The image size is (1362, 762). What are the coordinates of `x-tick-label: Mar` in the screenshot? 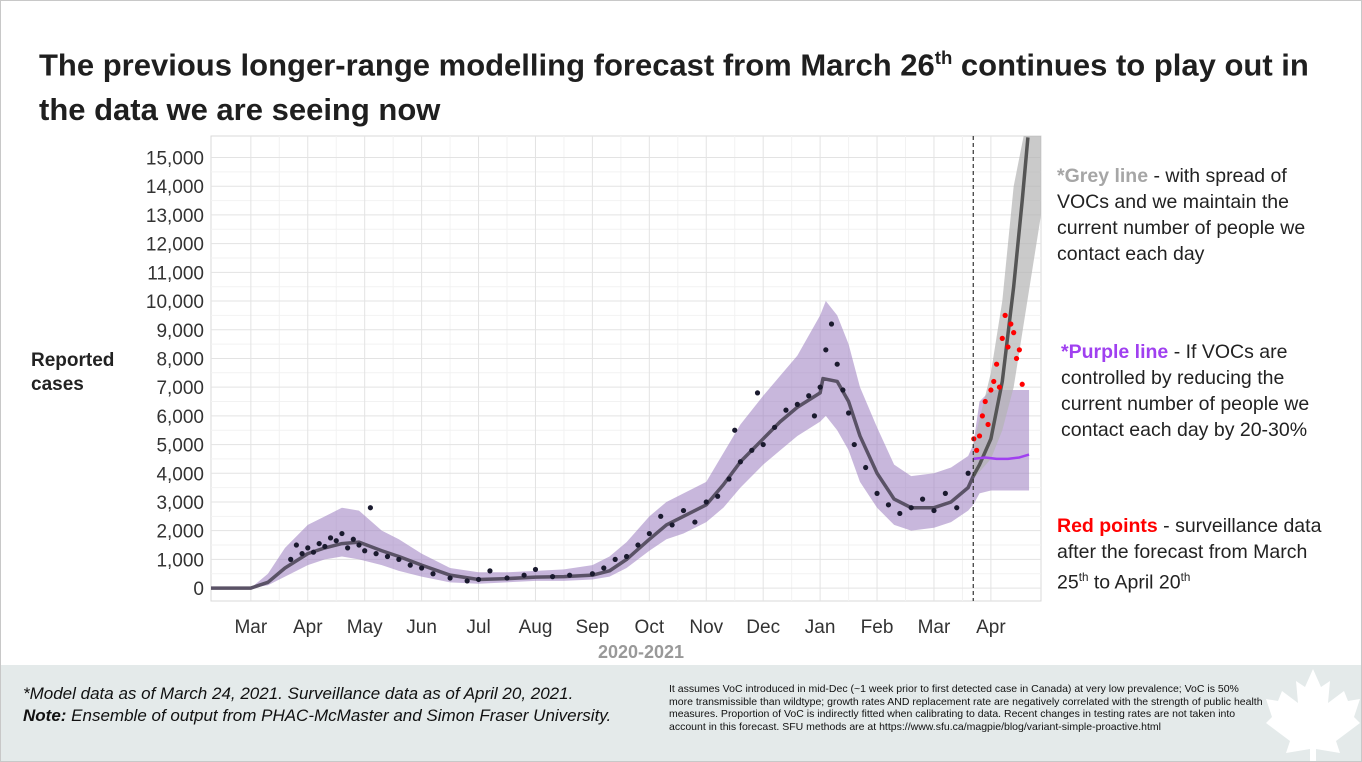 It's located at (250, 627).